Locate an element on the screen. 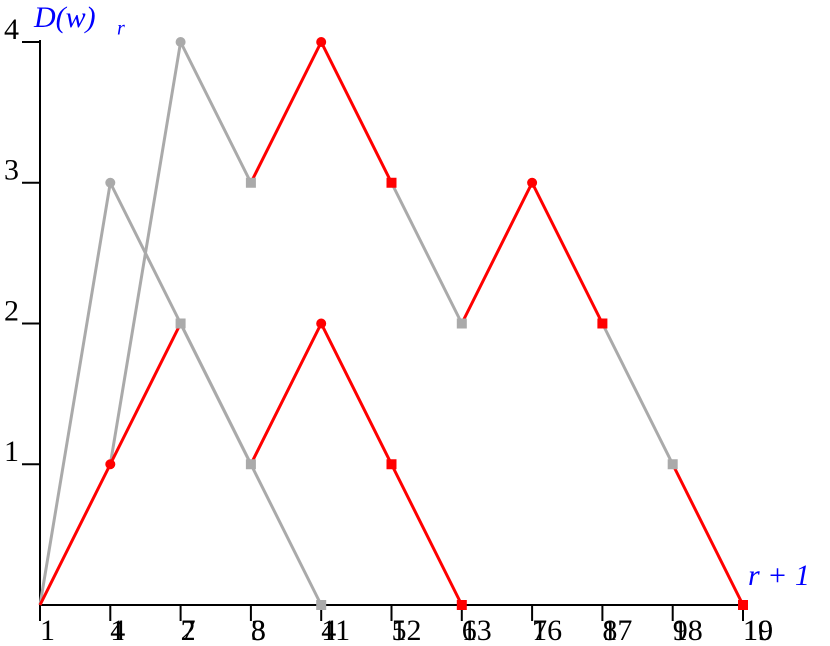  x-tick-label: 11 is located at coordinates (335, 630).